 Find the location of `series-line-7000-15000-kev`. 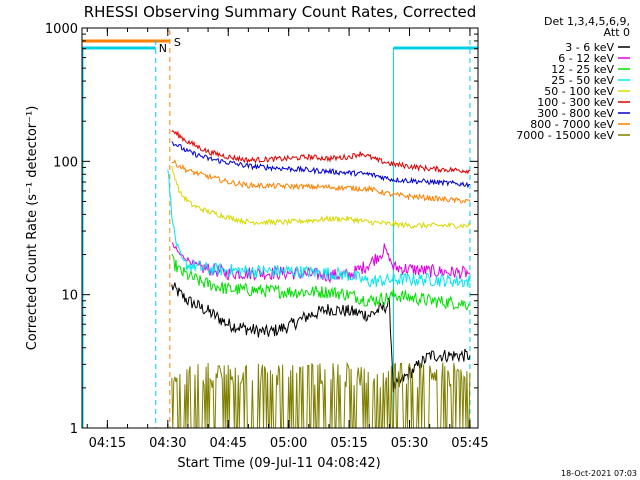

series-line-7000-15000-kev is located at coordinates (321, 395).